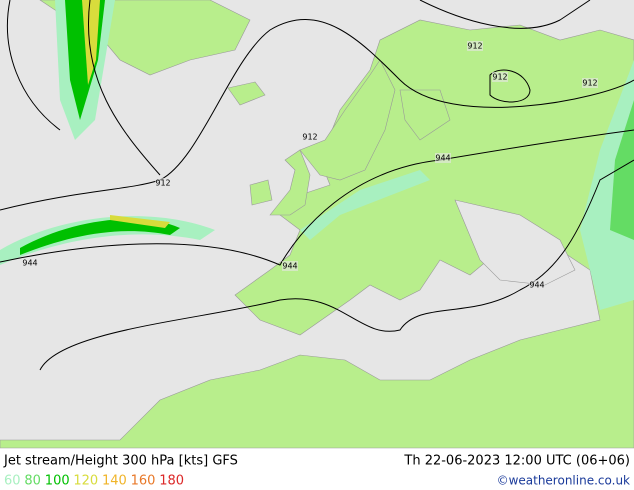 Image resolution: width=634 pixels, height=490 pixels. What do you see at coordinates (143, 481) in the screenshot?
I see `legend-value: 160` at bounding box center [143, 481].